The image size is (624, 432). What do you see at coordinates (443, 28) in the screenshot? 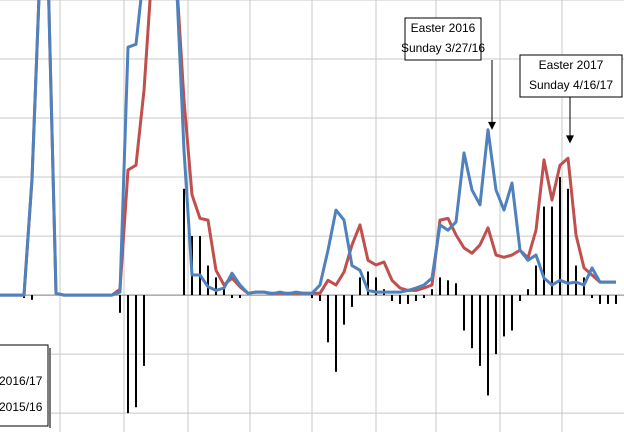
I see `annotation-text: Easter 2016` at bounding box center [443, 28].